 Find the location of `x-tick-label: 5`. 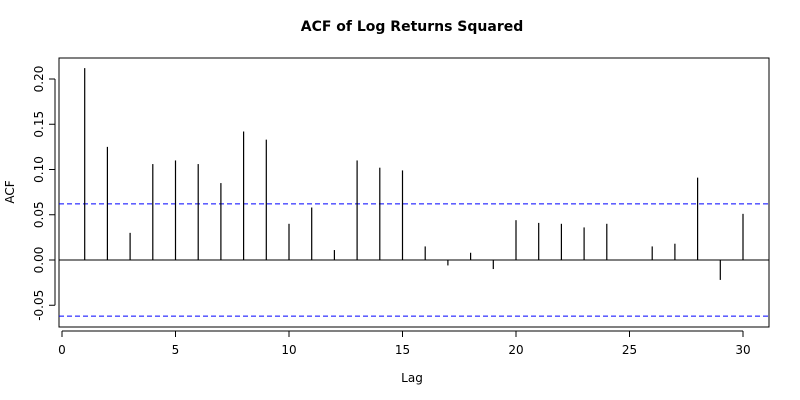

x-tick-label: 5 is located at coordinates (176, 350).